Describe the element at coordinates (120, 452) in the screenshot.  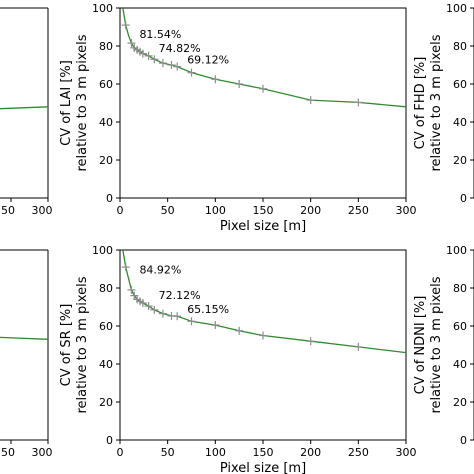
I see `panel5-xtick-label-0: 0` at that location.